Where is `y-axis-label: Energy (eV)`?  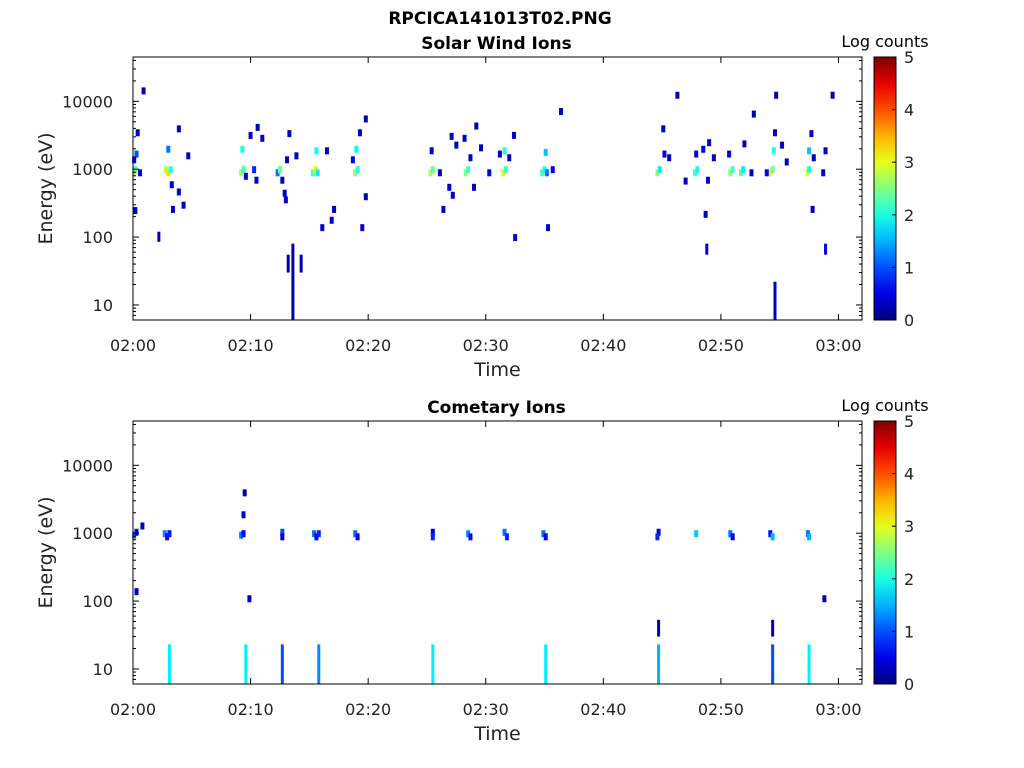
y-axis-label: Energy (eV) is located at coordinates (46, 188).